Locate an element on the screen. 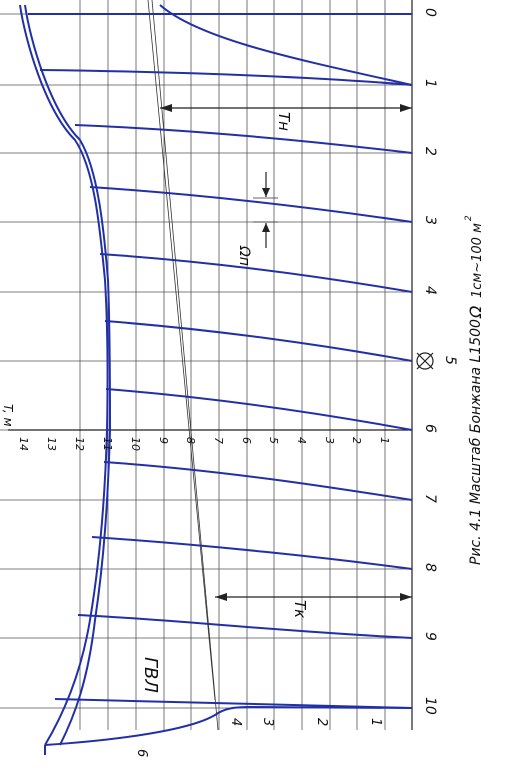 The height and width of the screenshot is (773, 516). midship-symbol is located at coordinates (425, 361).